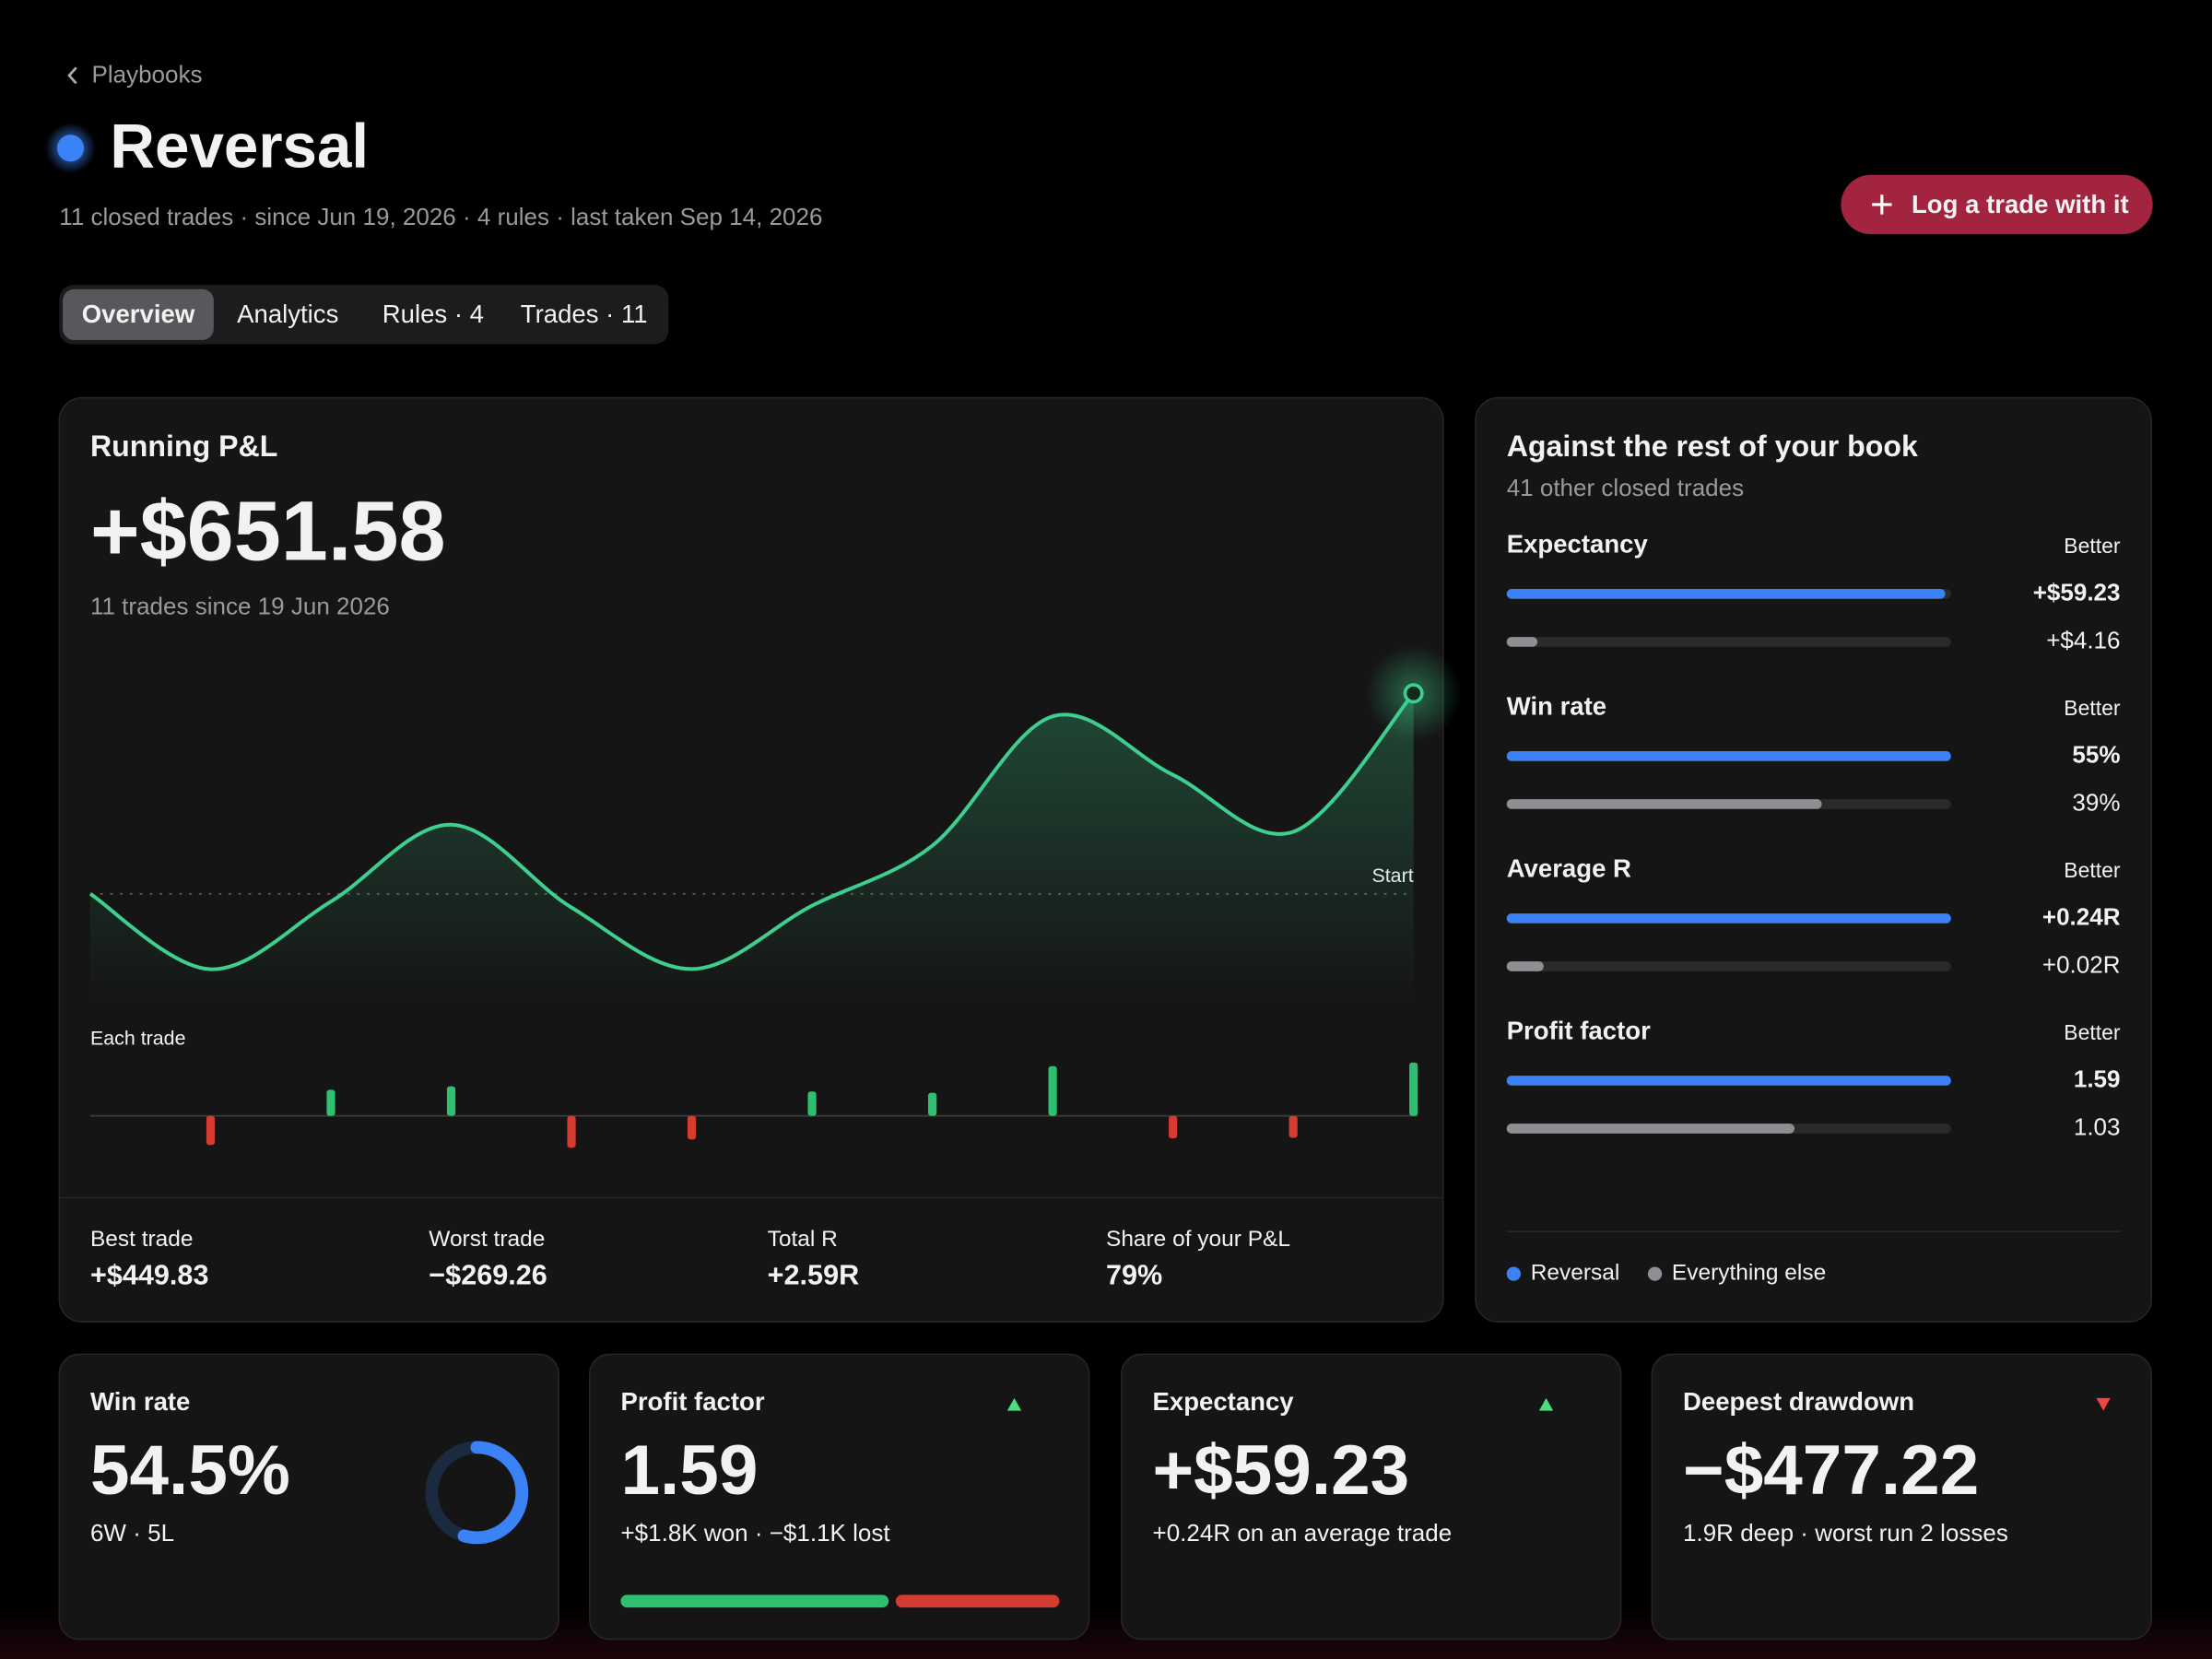 Image resolution: width=2212 pixels, height=1659 pixels. What do you see at coordinates (1798, 1401) in the screenshot?
I see `kpi-title: Deepest drawdown` at bounding box center [1798, 1401].